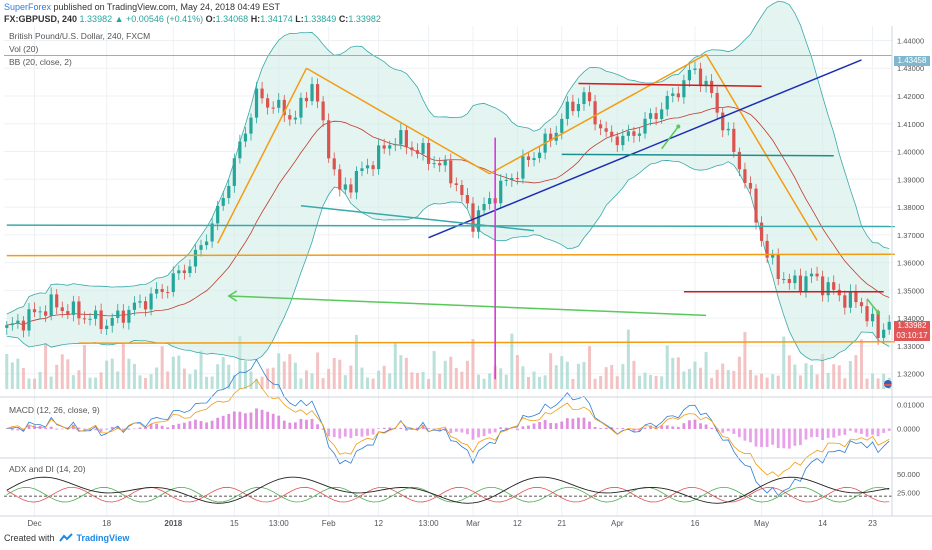 The width and height of the screenshot is (932, 550). I want to click on countdown-tag: 03:10:17, so click(912, 336).